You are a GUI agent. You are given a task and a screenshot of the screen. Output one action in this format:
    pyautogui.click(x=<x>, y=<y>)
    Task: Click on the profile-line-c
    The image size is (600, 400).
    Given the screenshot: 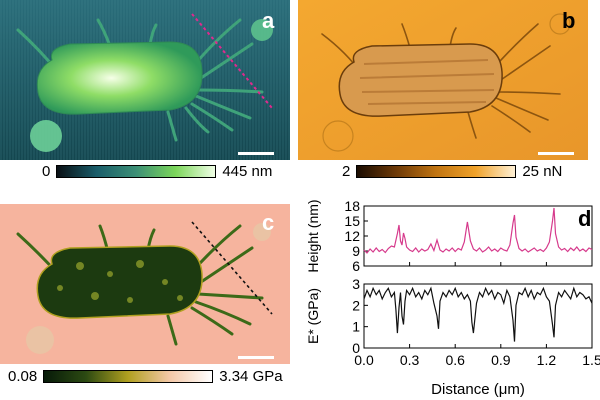 What is the action you would take?
    pyautogui.click(x=232, y=268)
    